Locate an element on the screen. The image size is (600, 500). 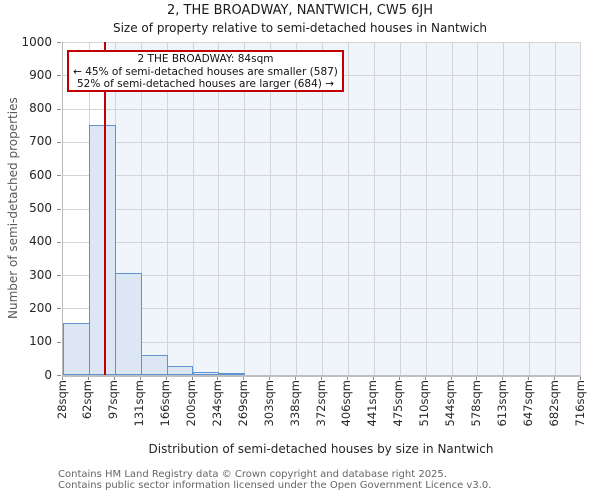
y-tick-label: 700 is located at coordinates (40, 141).